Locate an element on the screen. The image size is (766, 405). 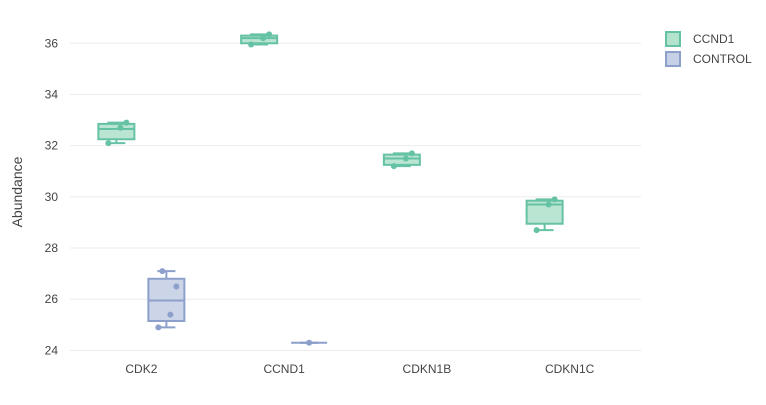
x-tick-label: CDK2 is located at coordinates (141, 369).